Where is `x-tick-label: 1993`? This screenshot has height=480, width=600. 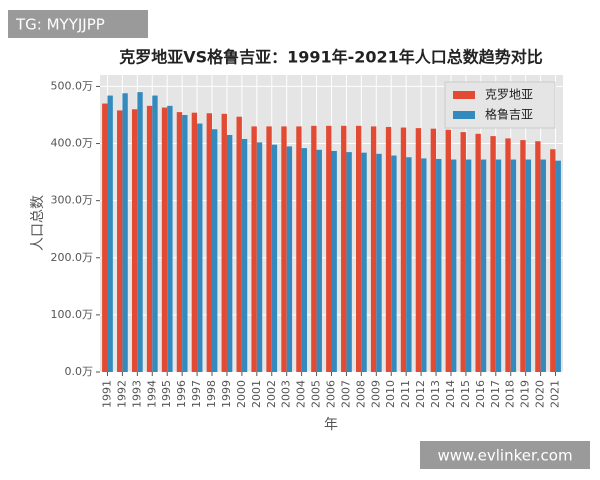 x-tick-label: 1993 is located at coordinates (136, 394).